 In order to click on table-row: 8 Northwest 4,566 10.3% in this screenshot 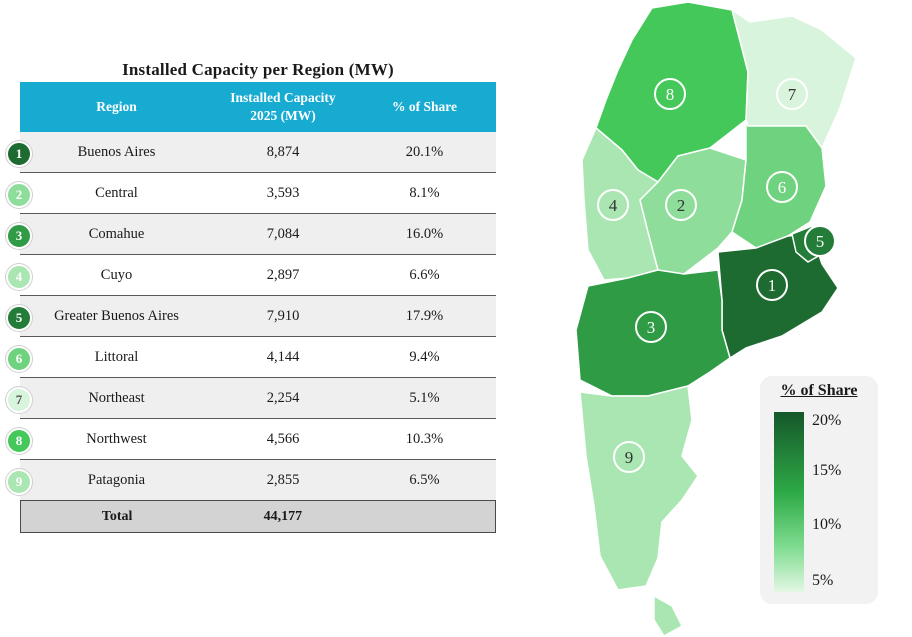, I will do `click(251, 439)`.